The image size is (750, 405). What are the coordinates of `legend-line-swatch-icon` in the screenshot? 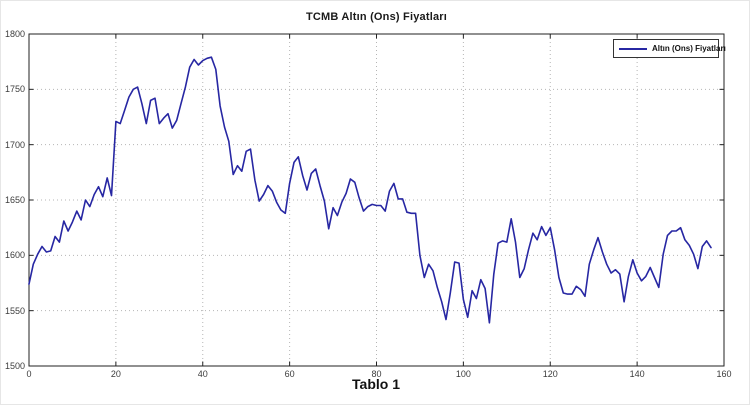 It's located at (633, 48).